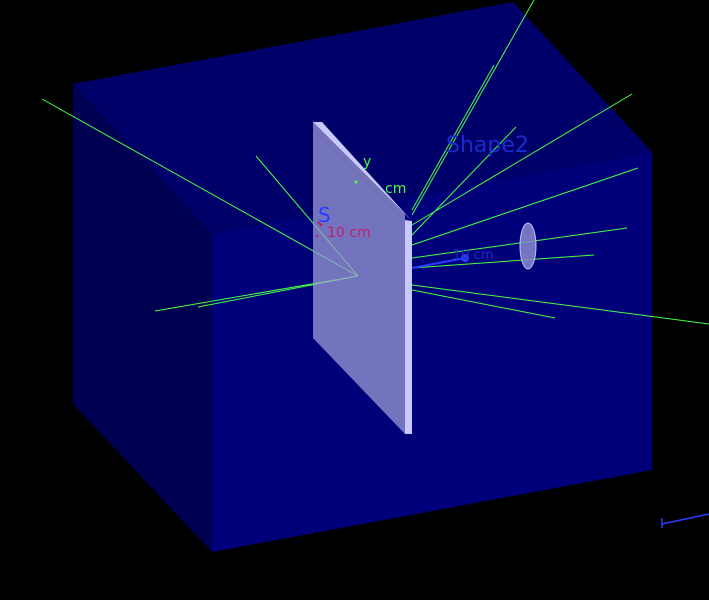 This screenshot has height=600, width=709. I want to click on plate-top-edge, so click(362, 171).